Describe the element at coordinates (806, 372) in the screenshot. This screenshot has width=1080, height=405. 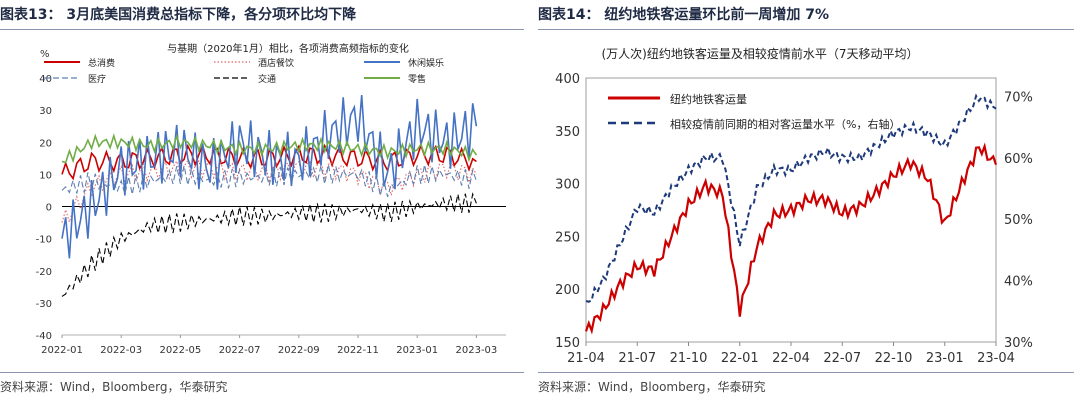
I see `right-bottom-rule` at that location.